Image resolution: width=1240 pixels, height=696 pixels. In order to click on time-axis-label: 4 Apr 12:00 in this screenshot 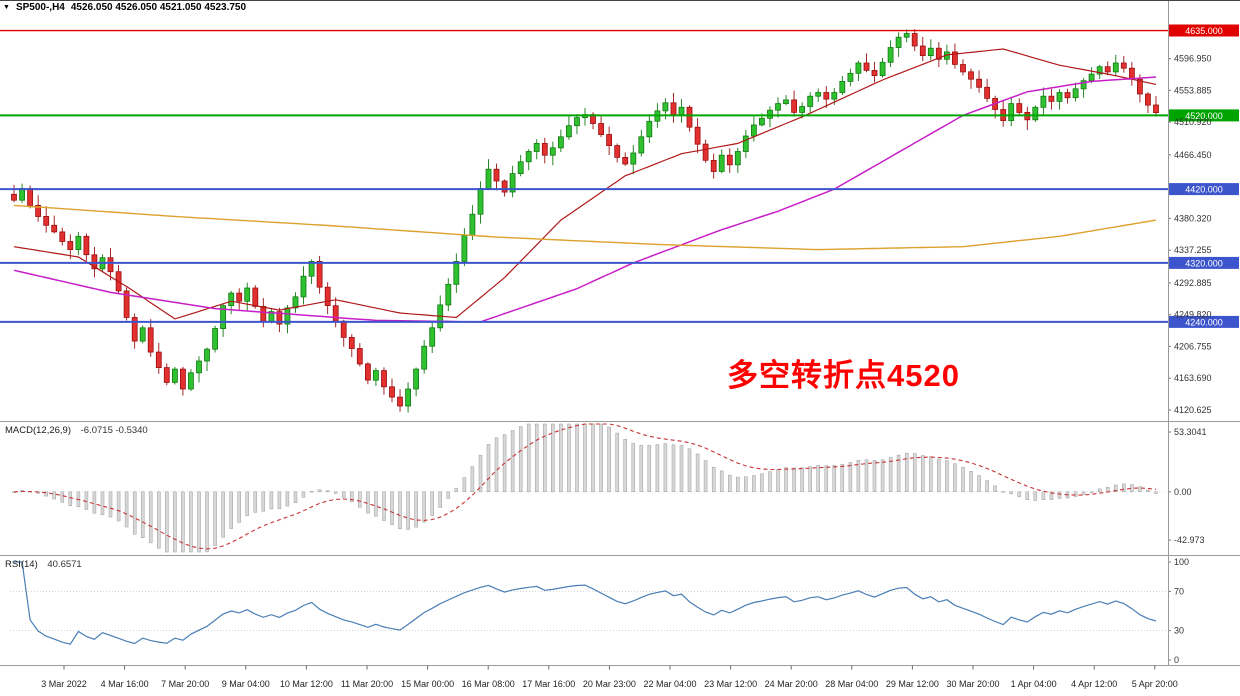, I will do `click(1094, 684)`.